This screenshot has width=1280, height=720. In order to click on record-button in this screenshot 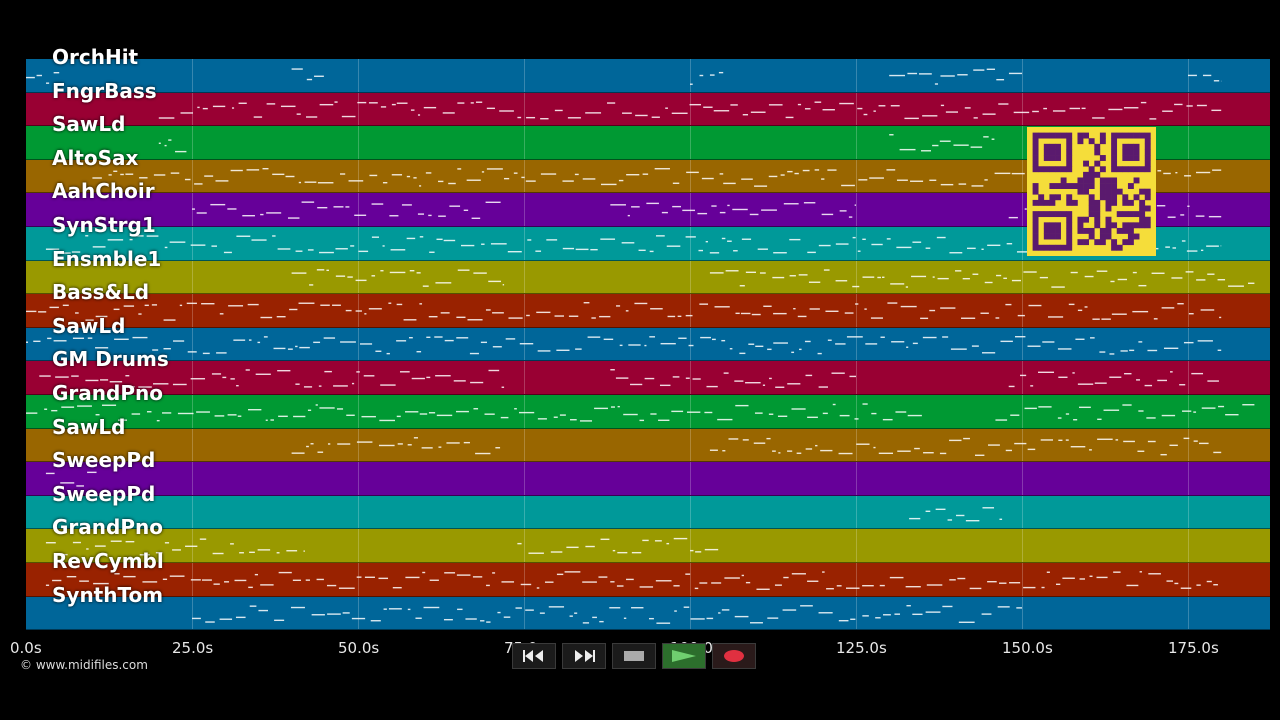, I will do `click(734, 656)`.